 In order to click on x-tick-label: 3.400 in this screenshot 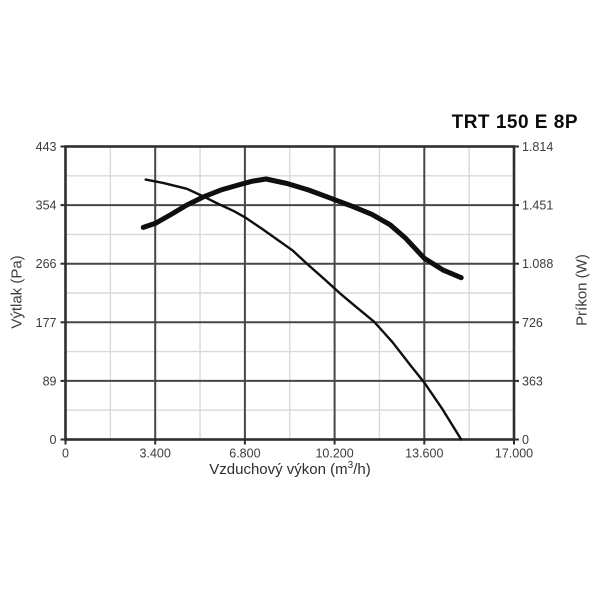, I will do `click(155, 454)`.